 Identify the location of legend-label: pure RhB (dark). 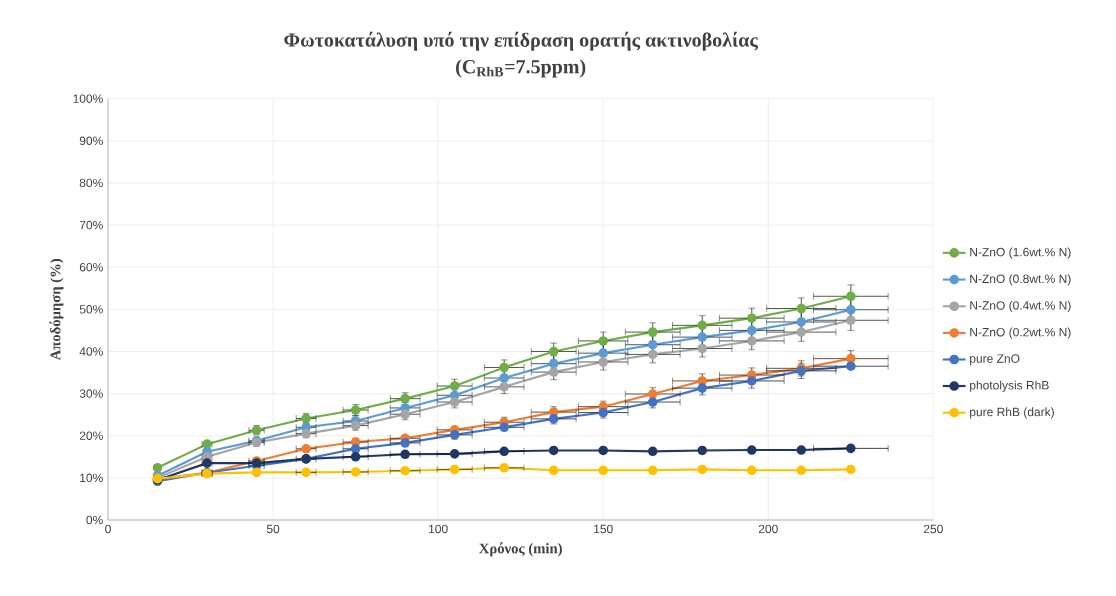
(1012, 413).